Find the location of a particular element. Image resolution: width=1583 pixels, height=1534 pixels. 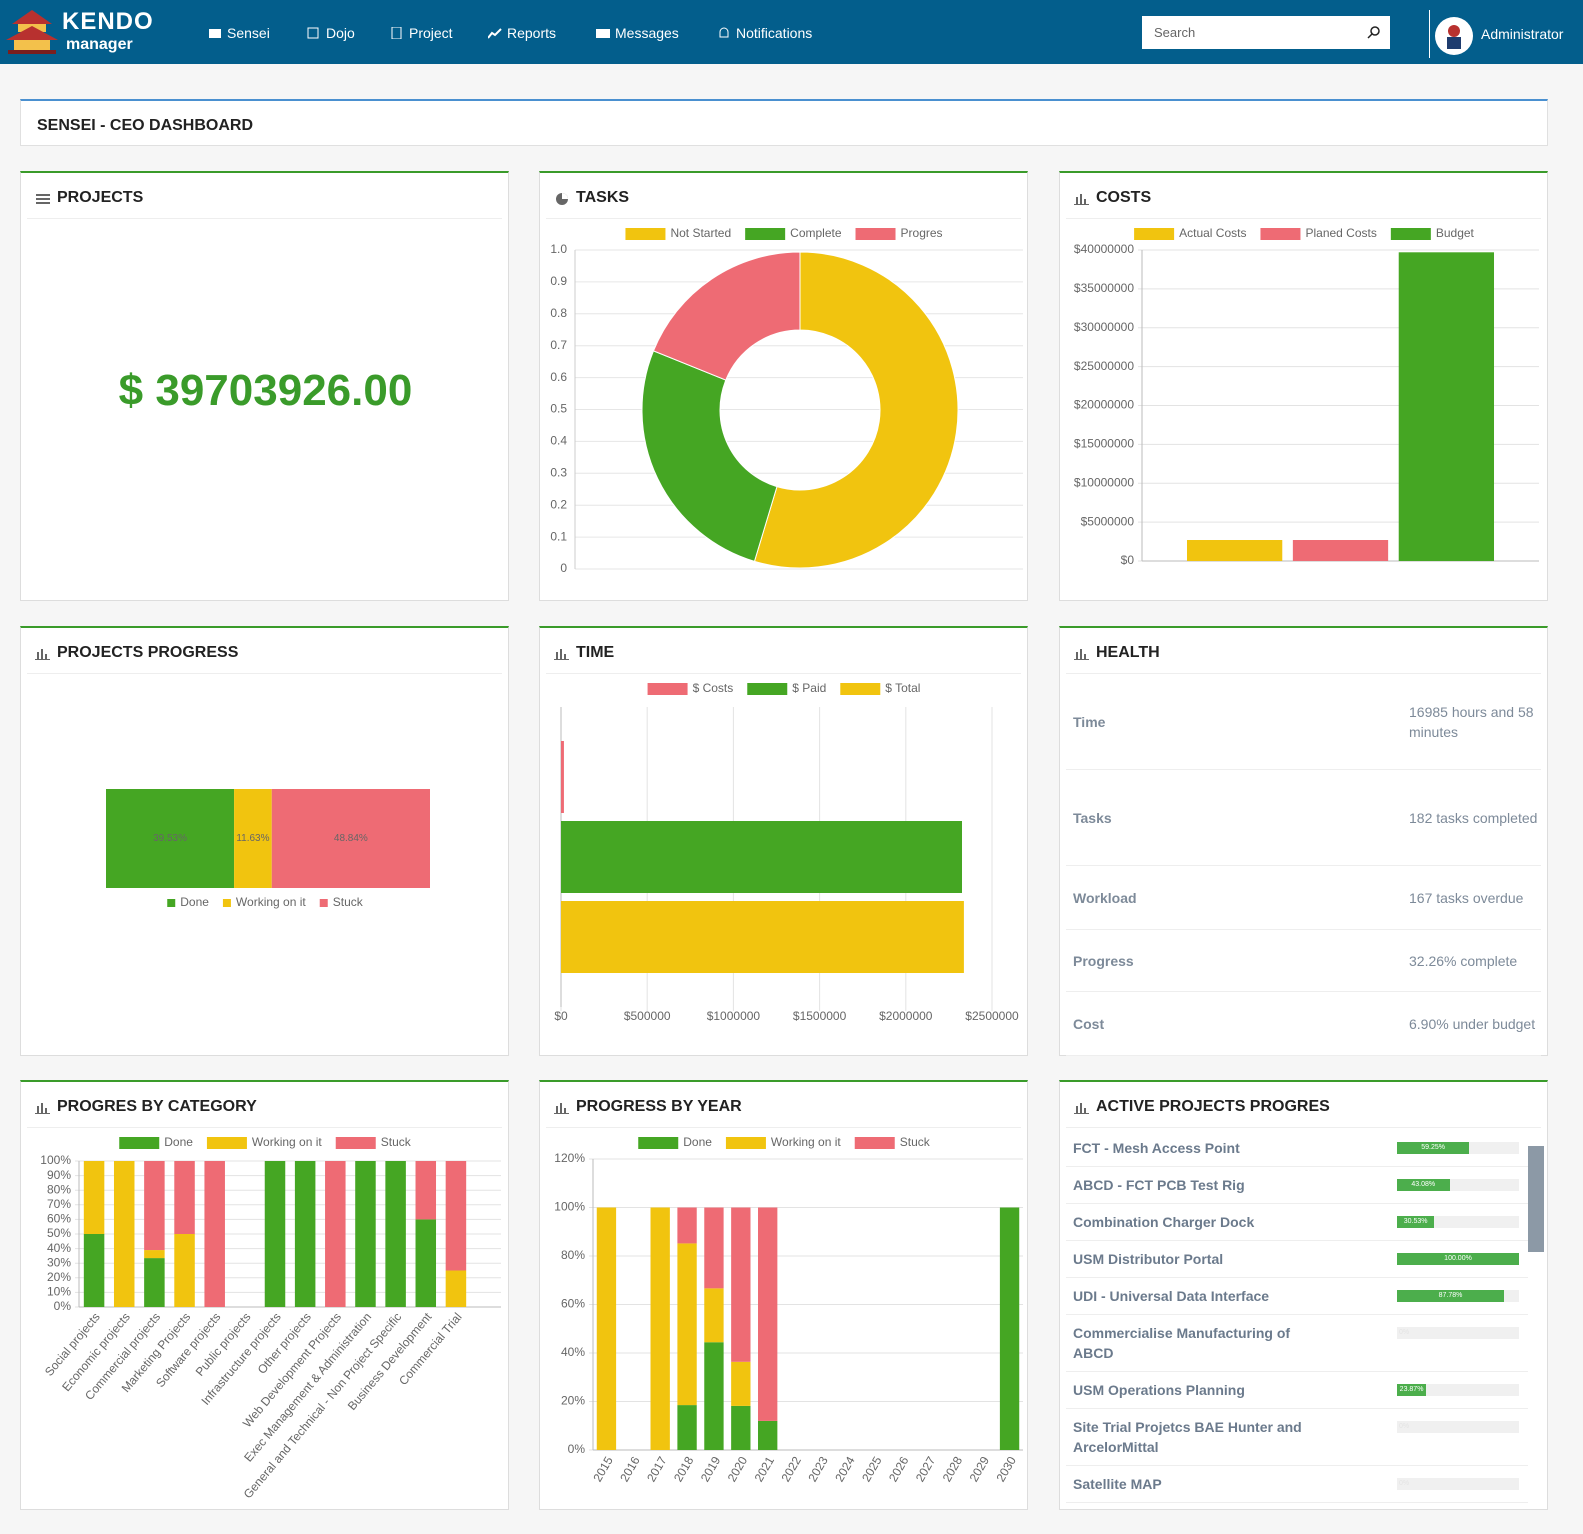

title-text: TASKS is located at coordinates (603, 197).